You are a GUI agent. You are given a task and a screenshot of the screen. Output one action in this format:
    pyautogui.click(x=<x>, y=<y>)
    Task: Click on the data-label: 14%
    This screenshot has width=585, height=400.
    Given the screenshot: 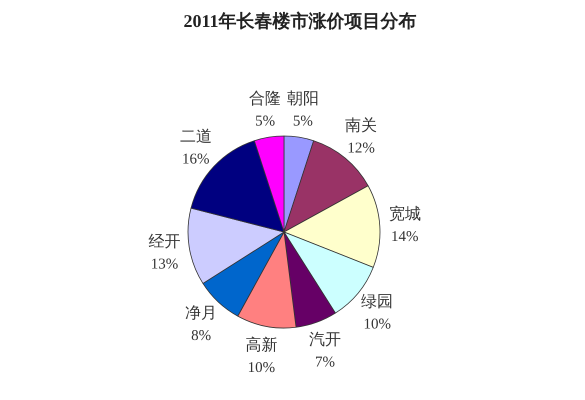 What is the action you would take?
    pyautogui.click(x=405, y=237)
    